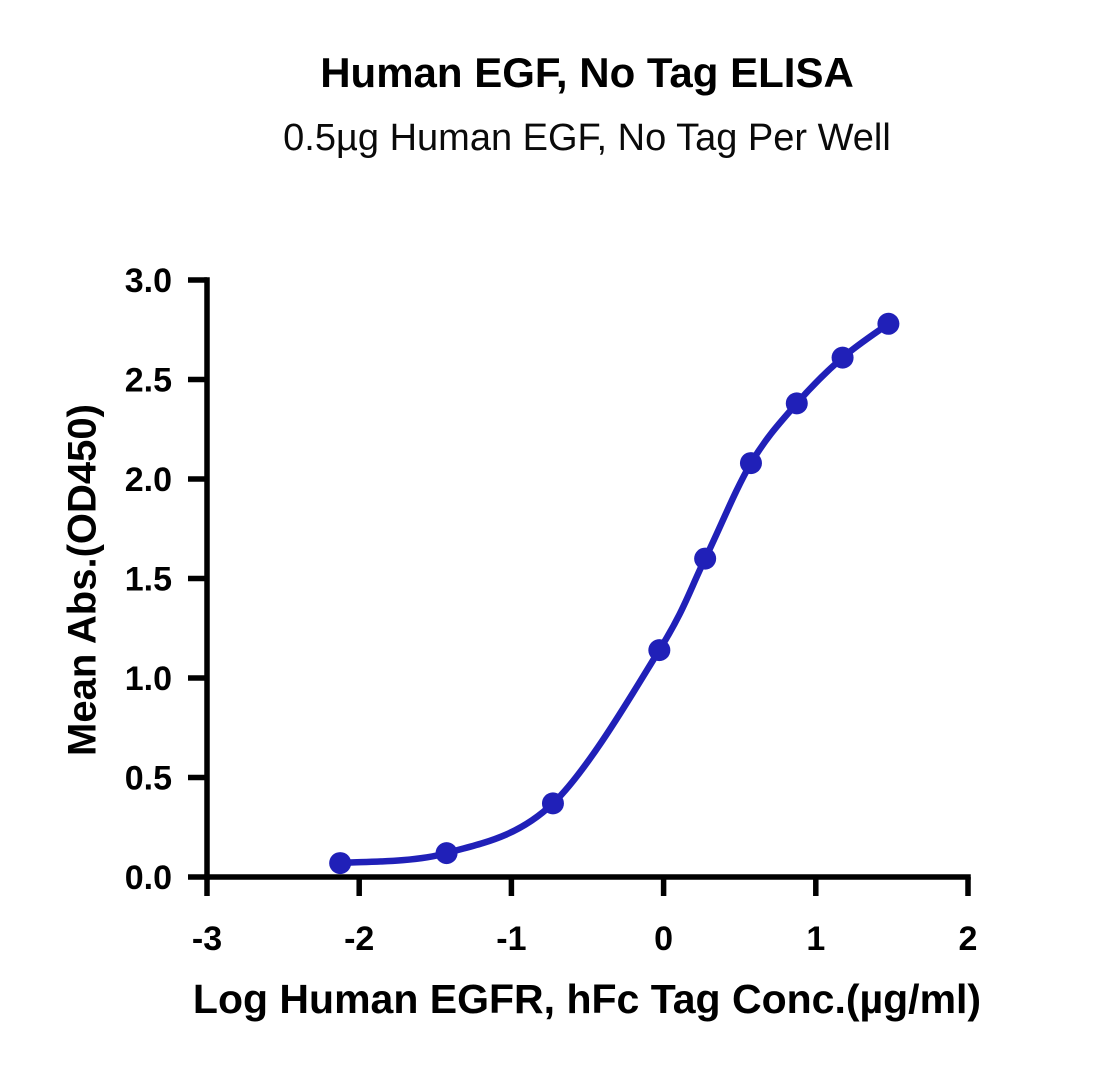  Describe the element at coordinates (587, 72) in the screenshot. I see `chart-title: Human EGF, No Tag ELISA` at that location.